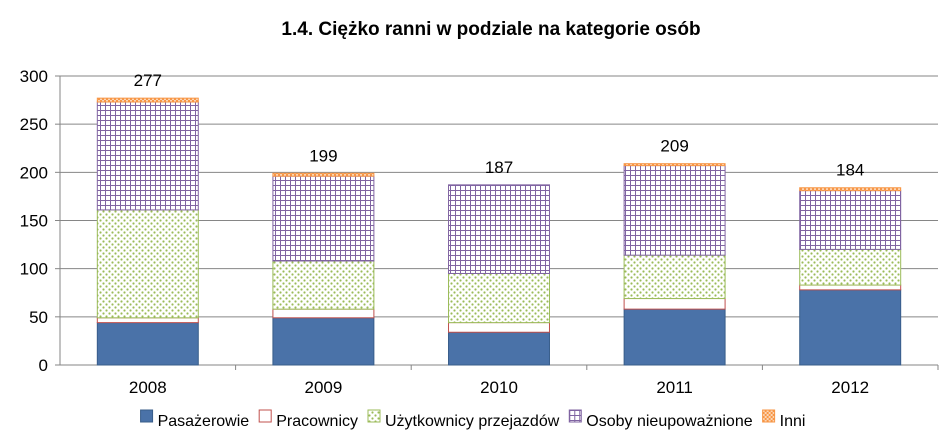 This screenshot has height=441, width=946. I want to click on legend-label: Inni, so click(793, 421).